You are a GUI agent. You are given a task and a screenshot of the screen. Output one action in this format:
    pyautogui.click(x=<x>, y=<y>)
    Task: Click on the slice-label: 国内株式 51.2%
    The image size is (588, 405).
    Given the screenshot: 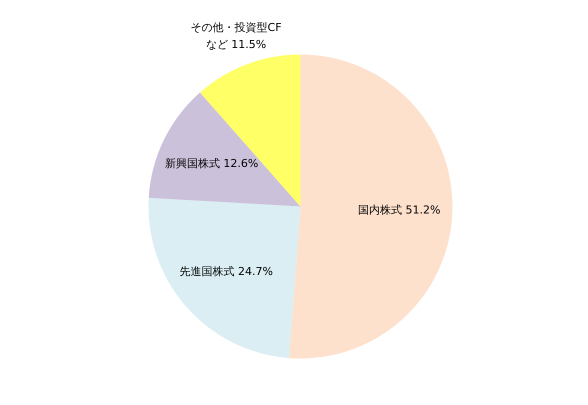 What is the action you would take?
    pyautogui.click(x=399, y=210)
    